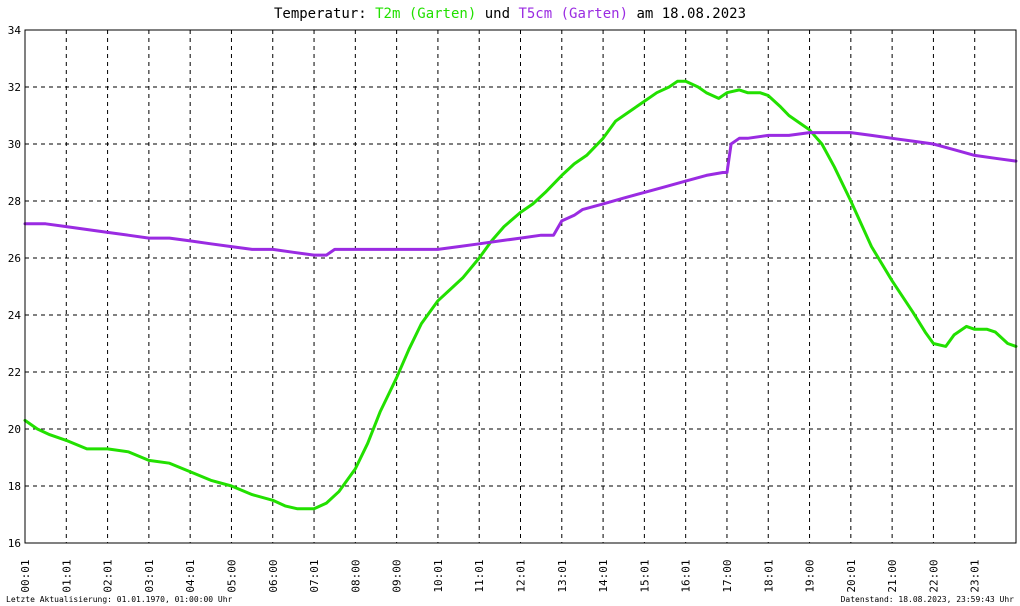 Image resolution: width=1020 pixels, height=606 pixels. What do you see at coordinates (190, 575) in the screenshot?
I see `x-tick-label: 04:01` at bounding box center [190, 575].